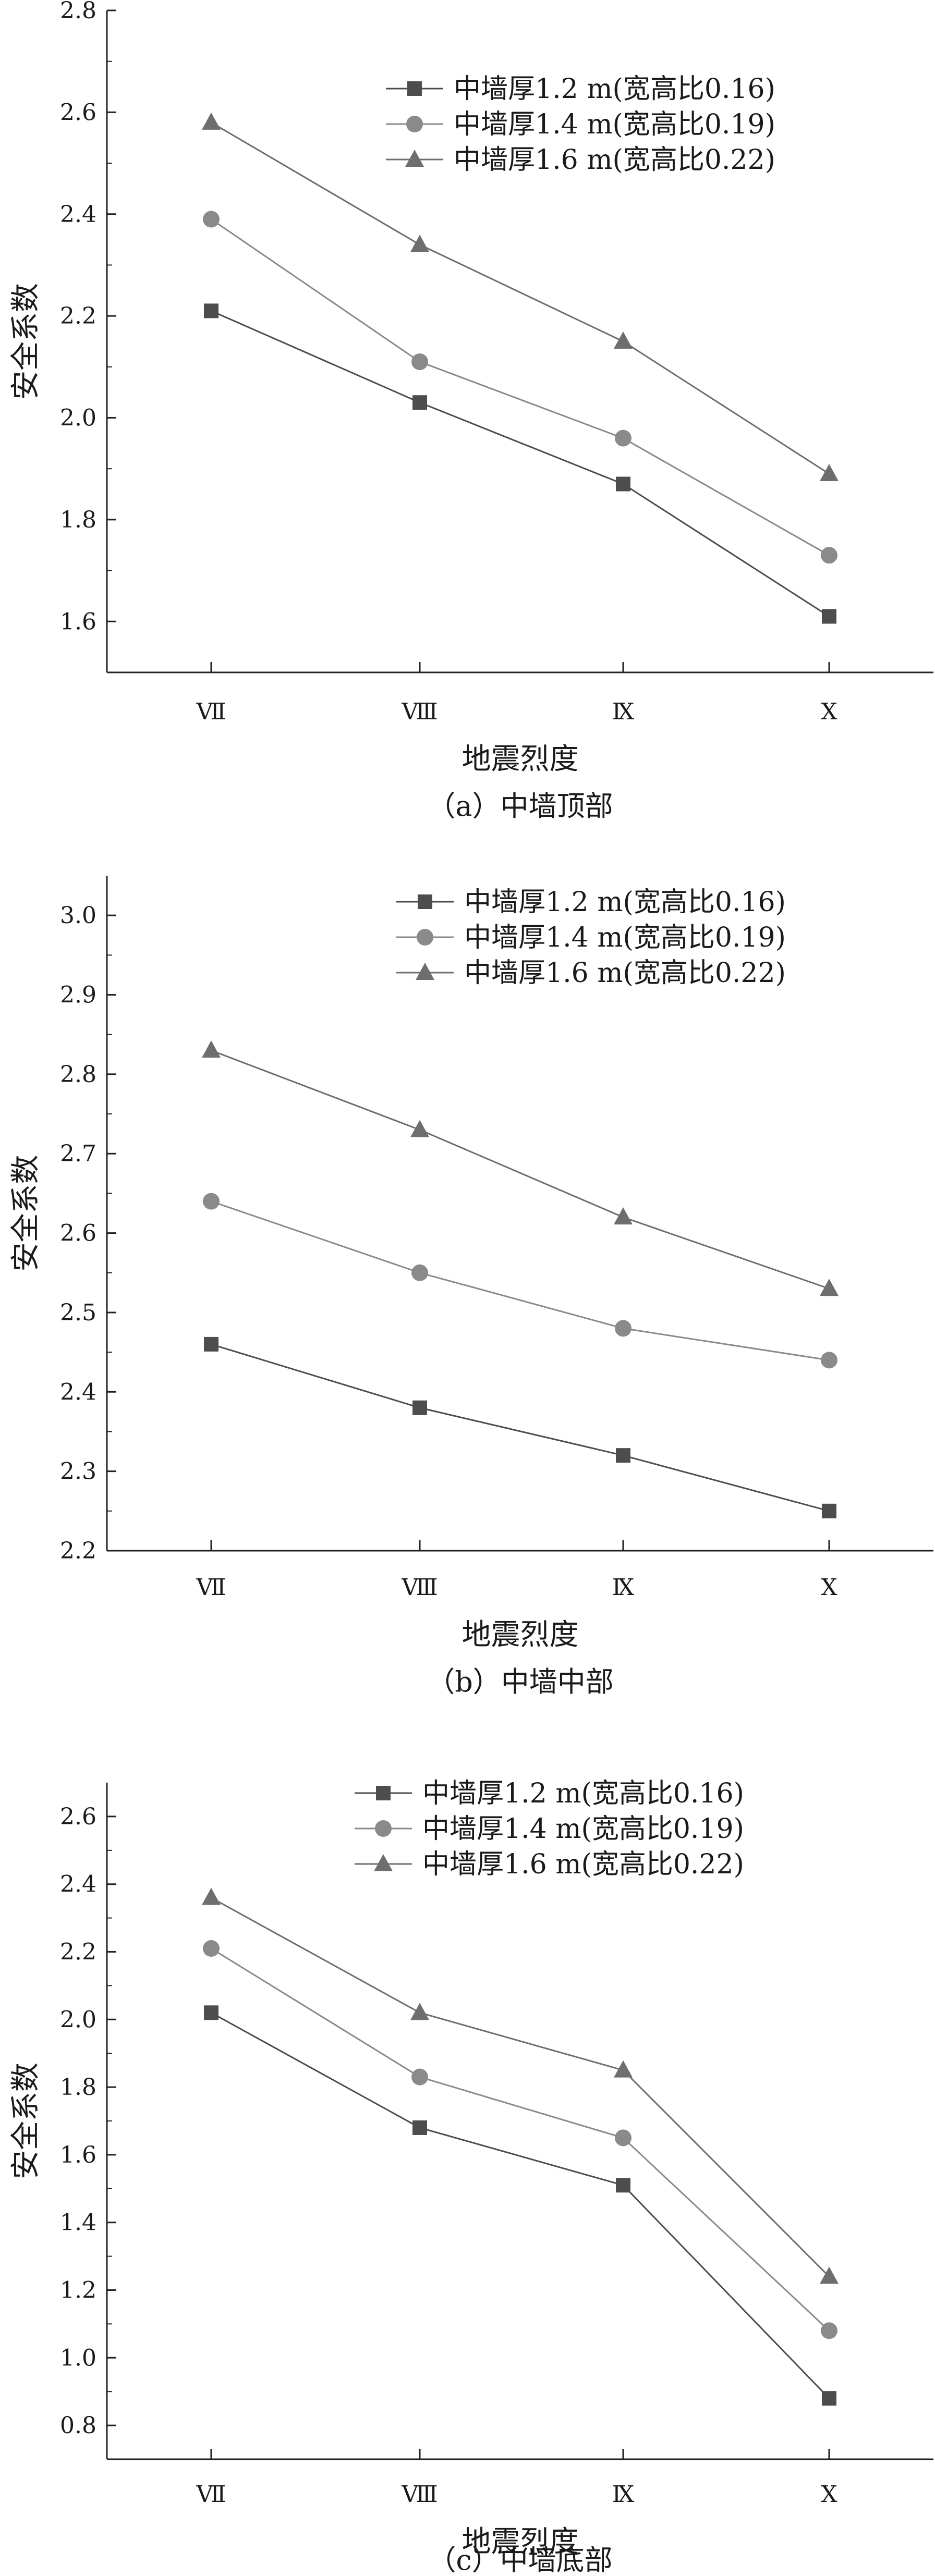 The height and width of the screenshot is (2576, 935). What do you see at coordinates (520, 1681) in the screenshot?
I see `panel-caption: （b）中墙中部` at bounding box center [520, 1681].